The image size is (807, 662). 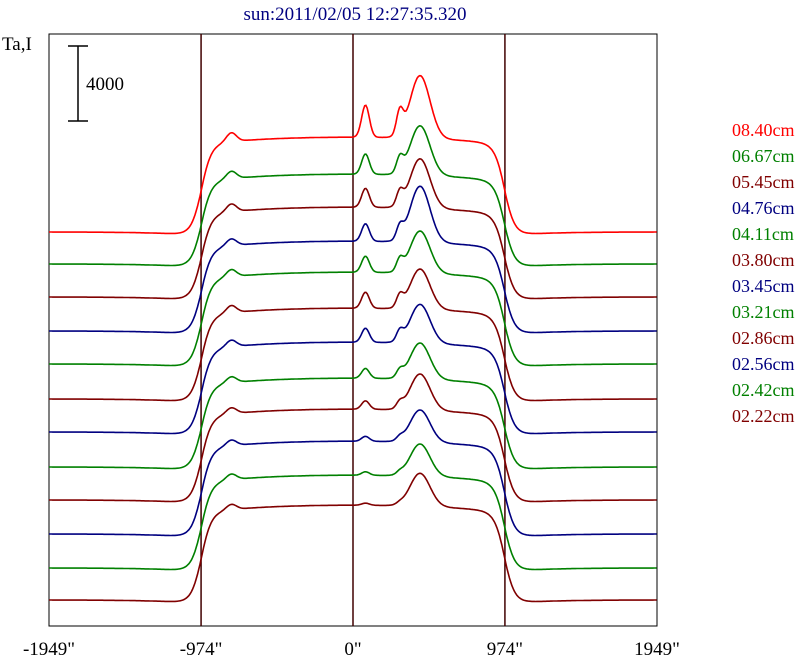 I want to click on legend-entry: 02.56cm, so click(x=763, y=364).